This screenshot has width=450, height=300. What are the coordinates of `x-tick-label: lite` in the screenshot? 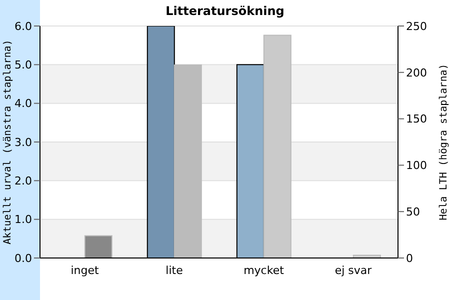 It's located at (175, 270).